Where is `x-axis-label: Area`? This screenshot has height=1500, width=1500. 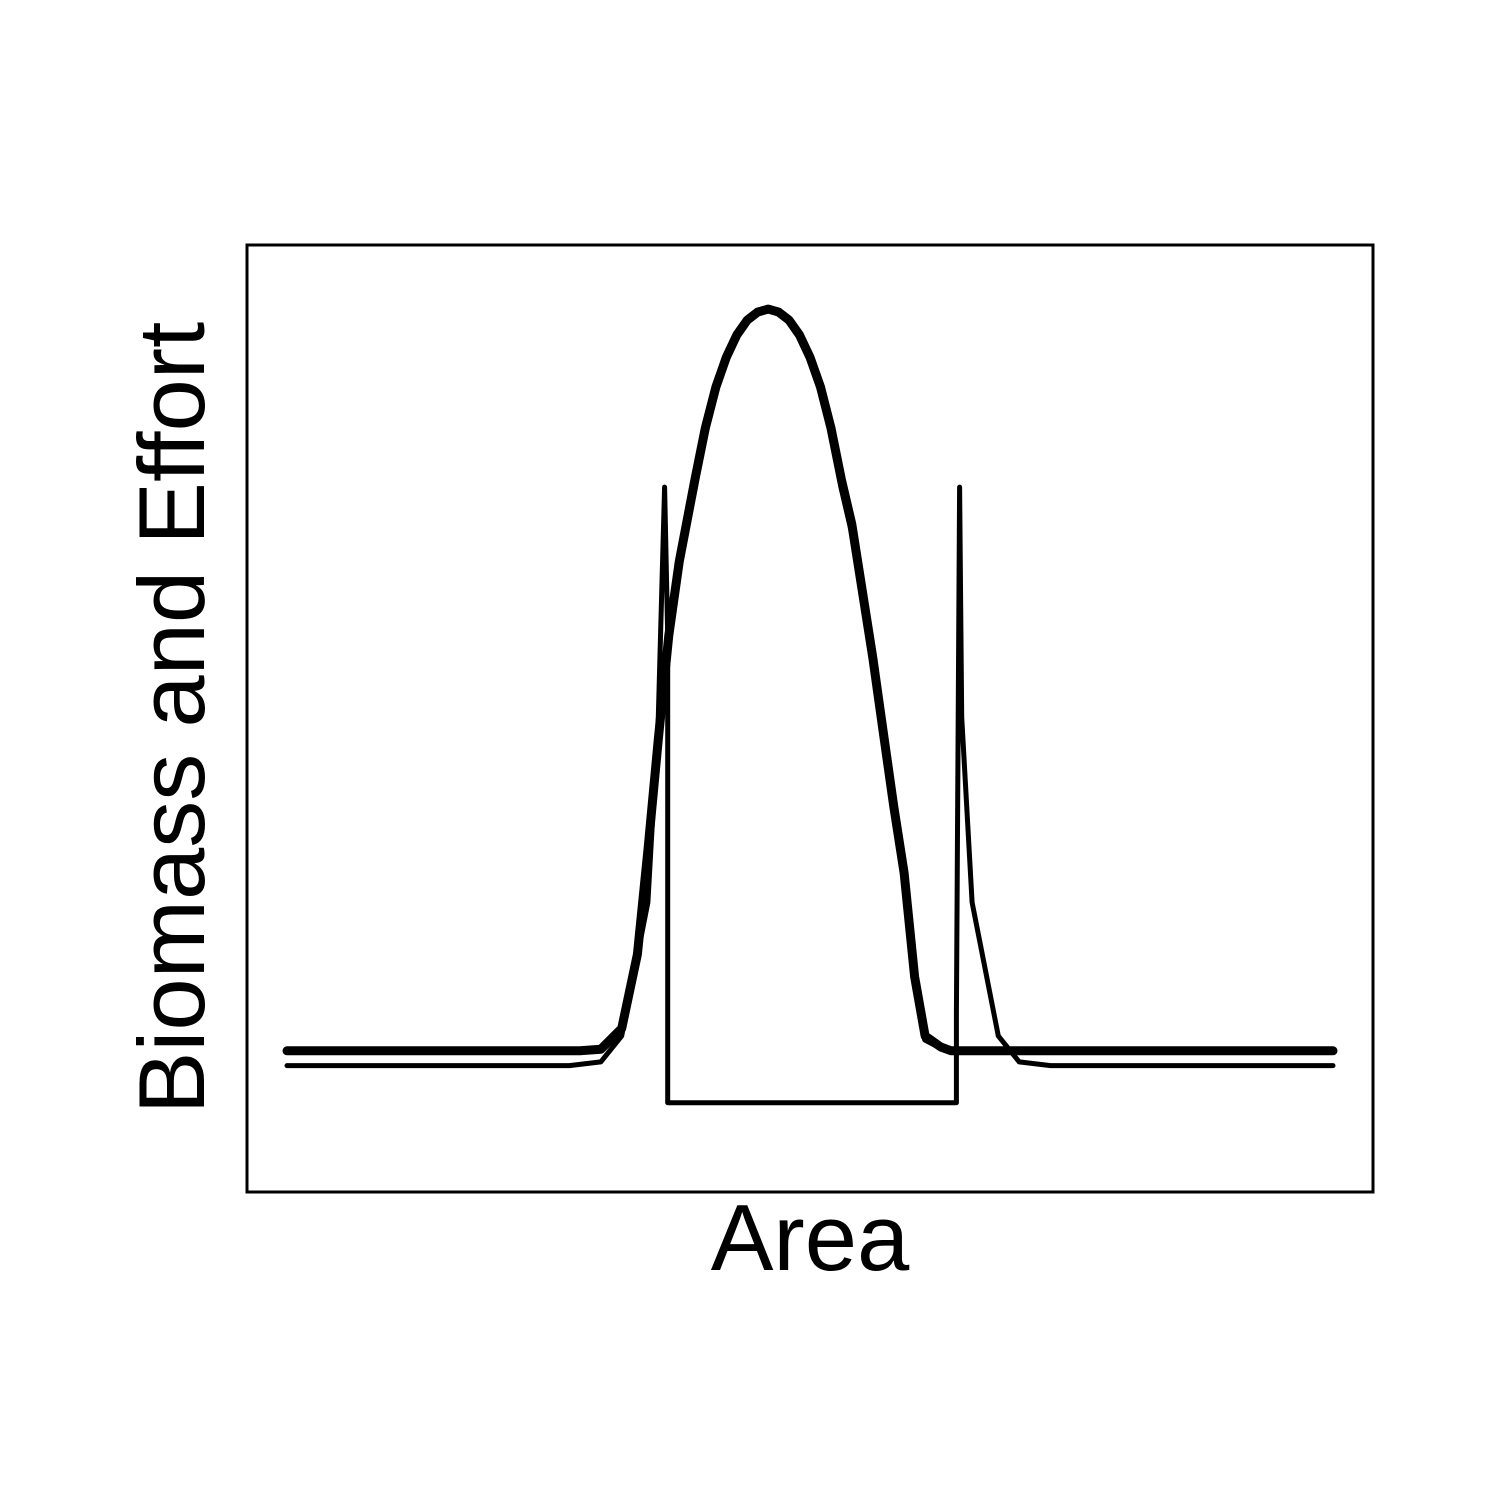
x-axis-label: Area is located at coordinates (810, 1237).